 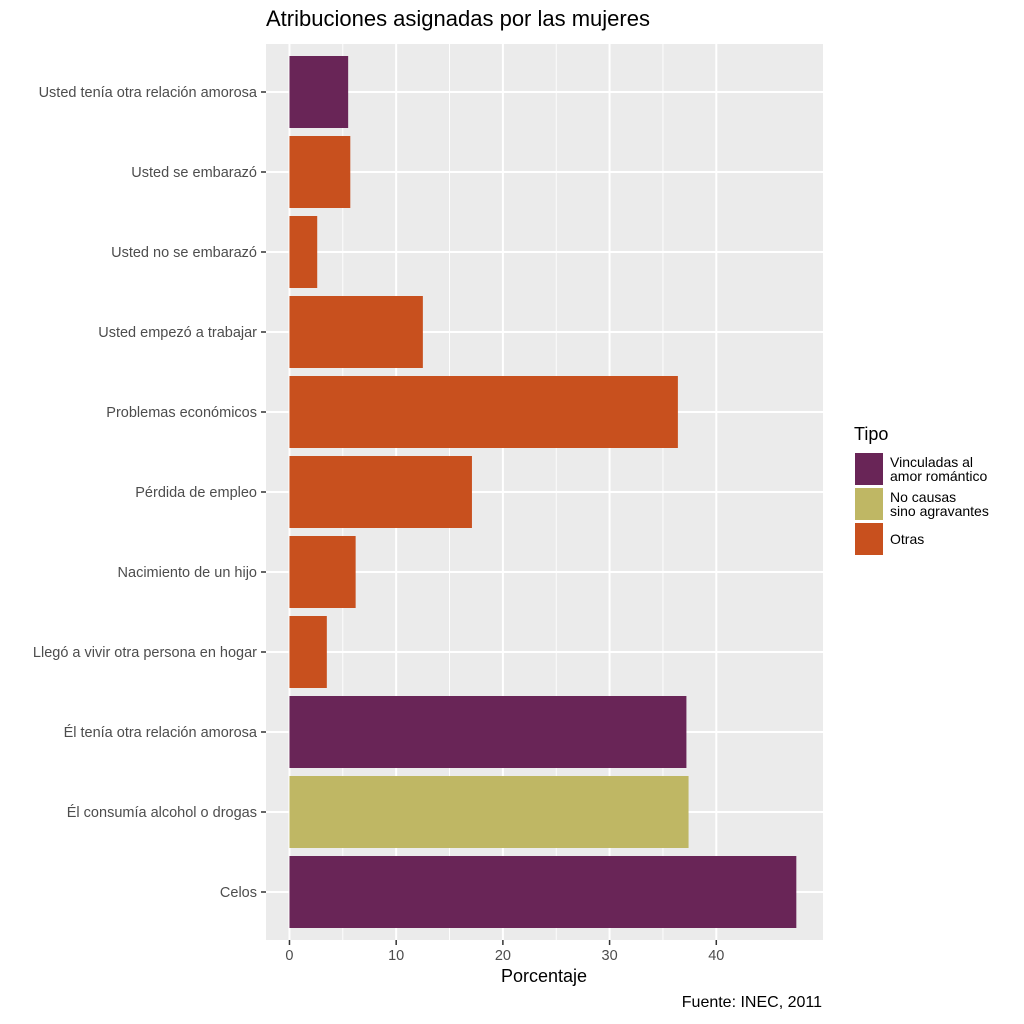 What do you see at coordinates (869, 539) in the screenshot?
I see `legend-key-other` at bounding box center [869, 539].